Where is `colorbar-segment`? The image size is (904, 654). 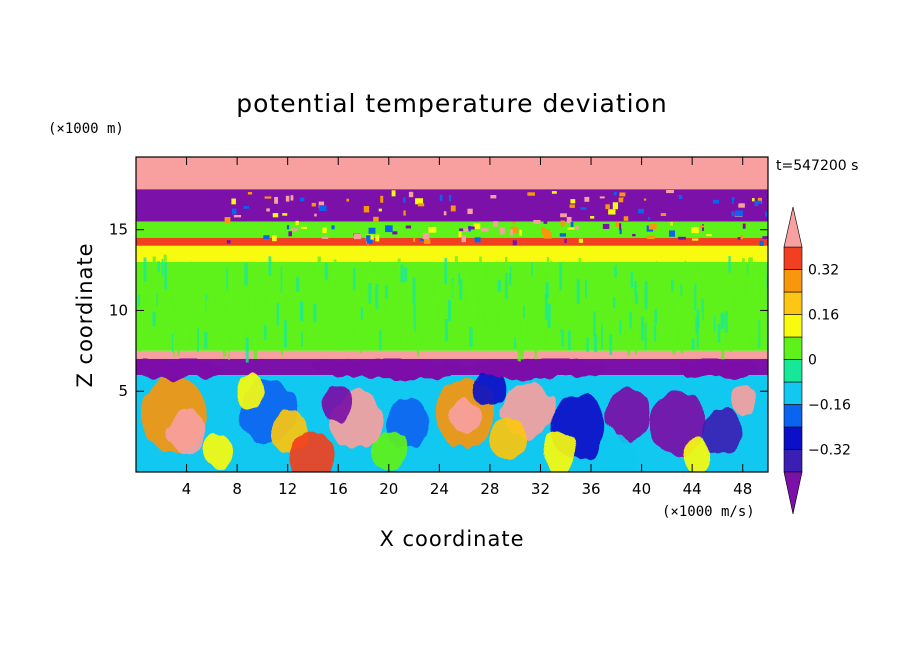
colorbar-segment is located at coordinates (793, 281).